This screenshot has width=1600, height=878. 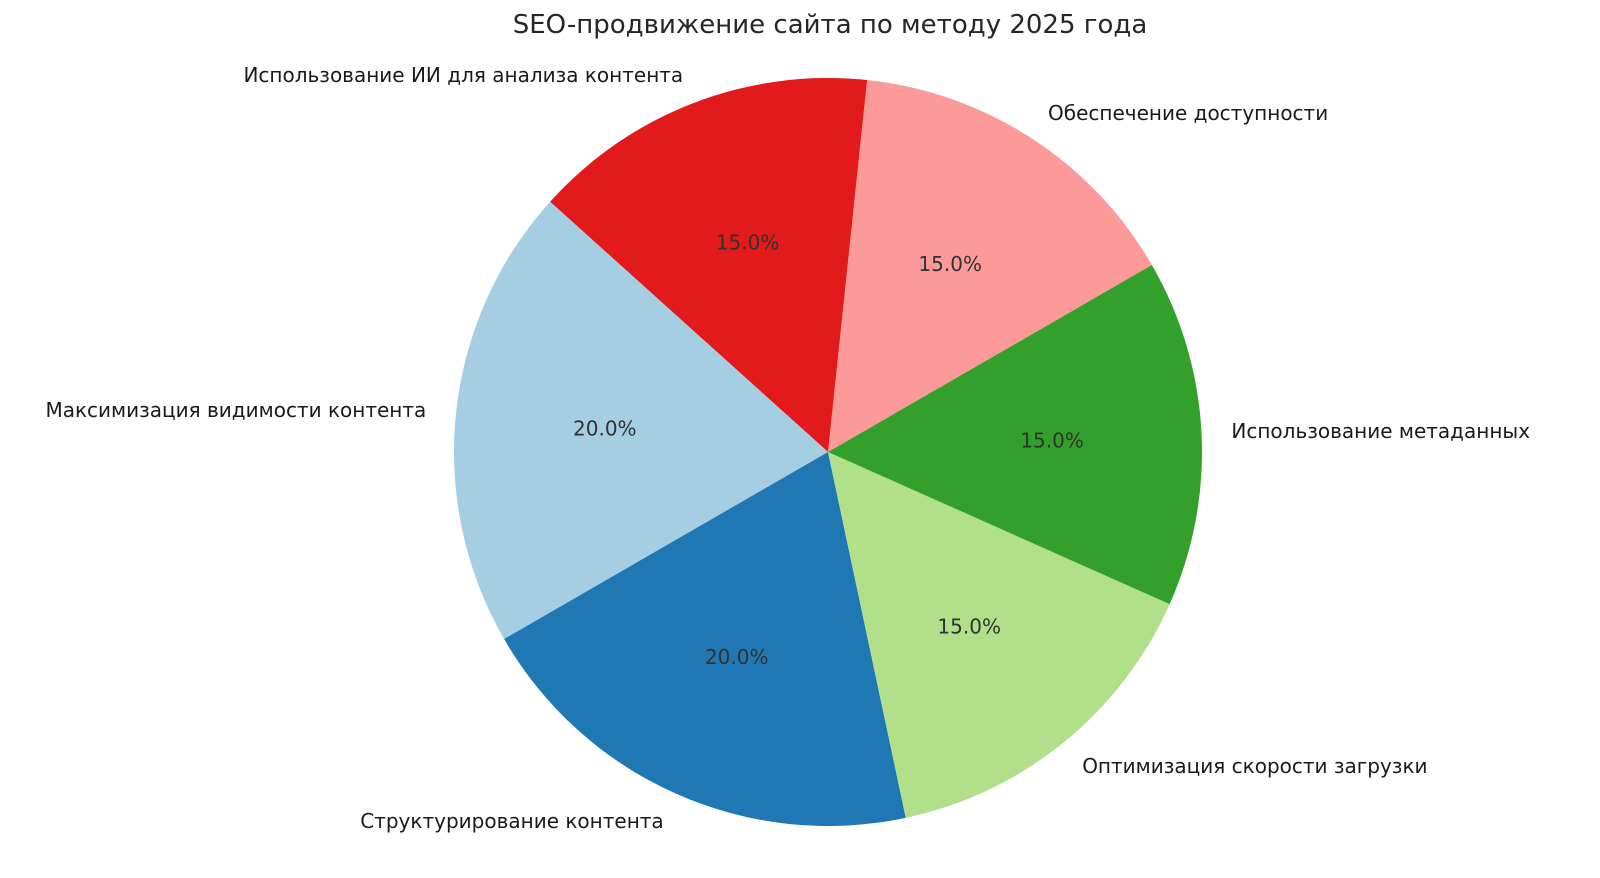 I want to click on pie-slice-label-0: Обеспечение доступности, so click(x=1188, y=113).